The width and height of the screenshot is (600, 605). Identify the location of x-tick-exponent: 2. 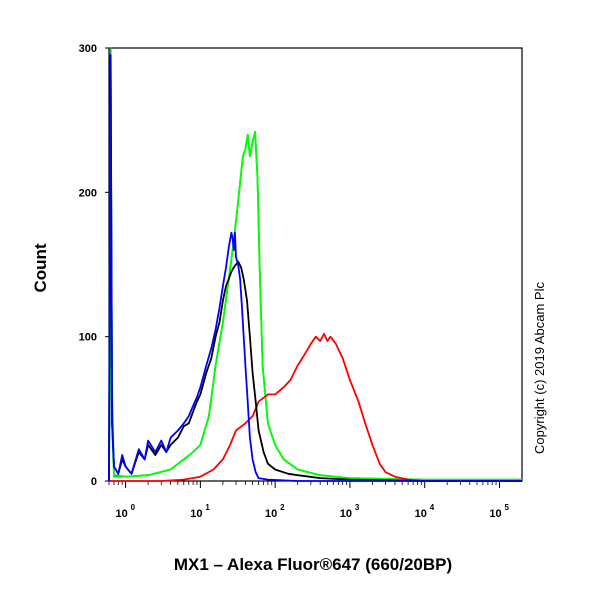
(282, 507).